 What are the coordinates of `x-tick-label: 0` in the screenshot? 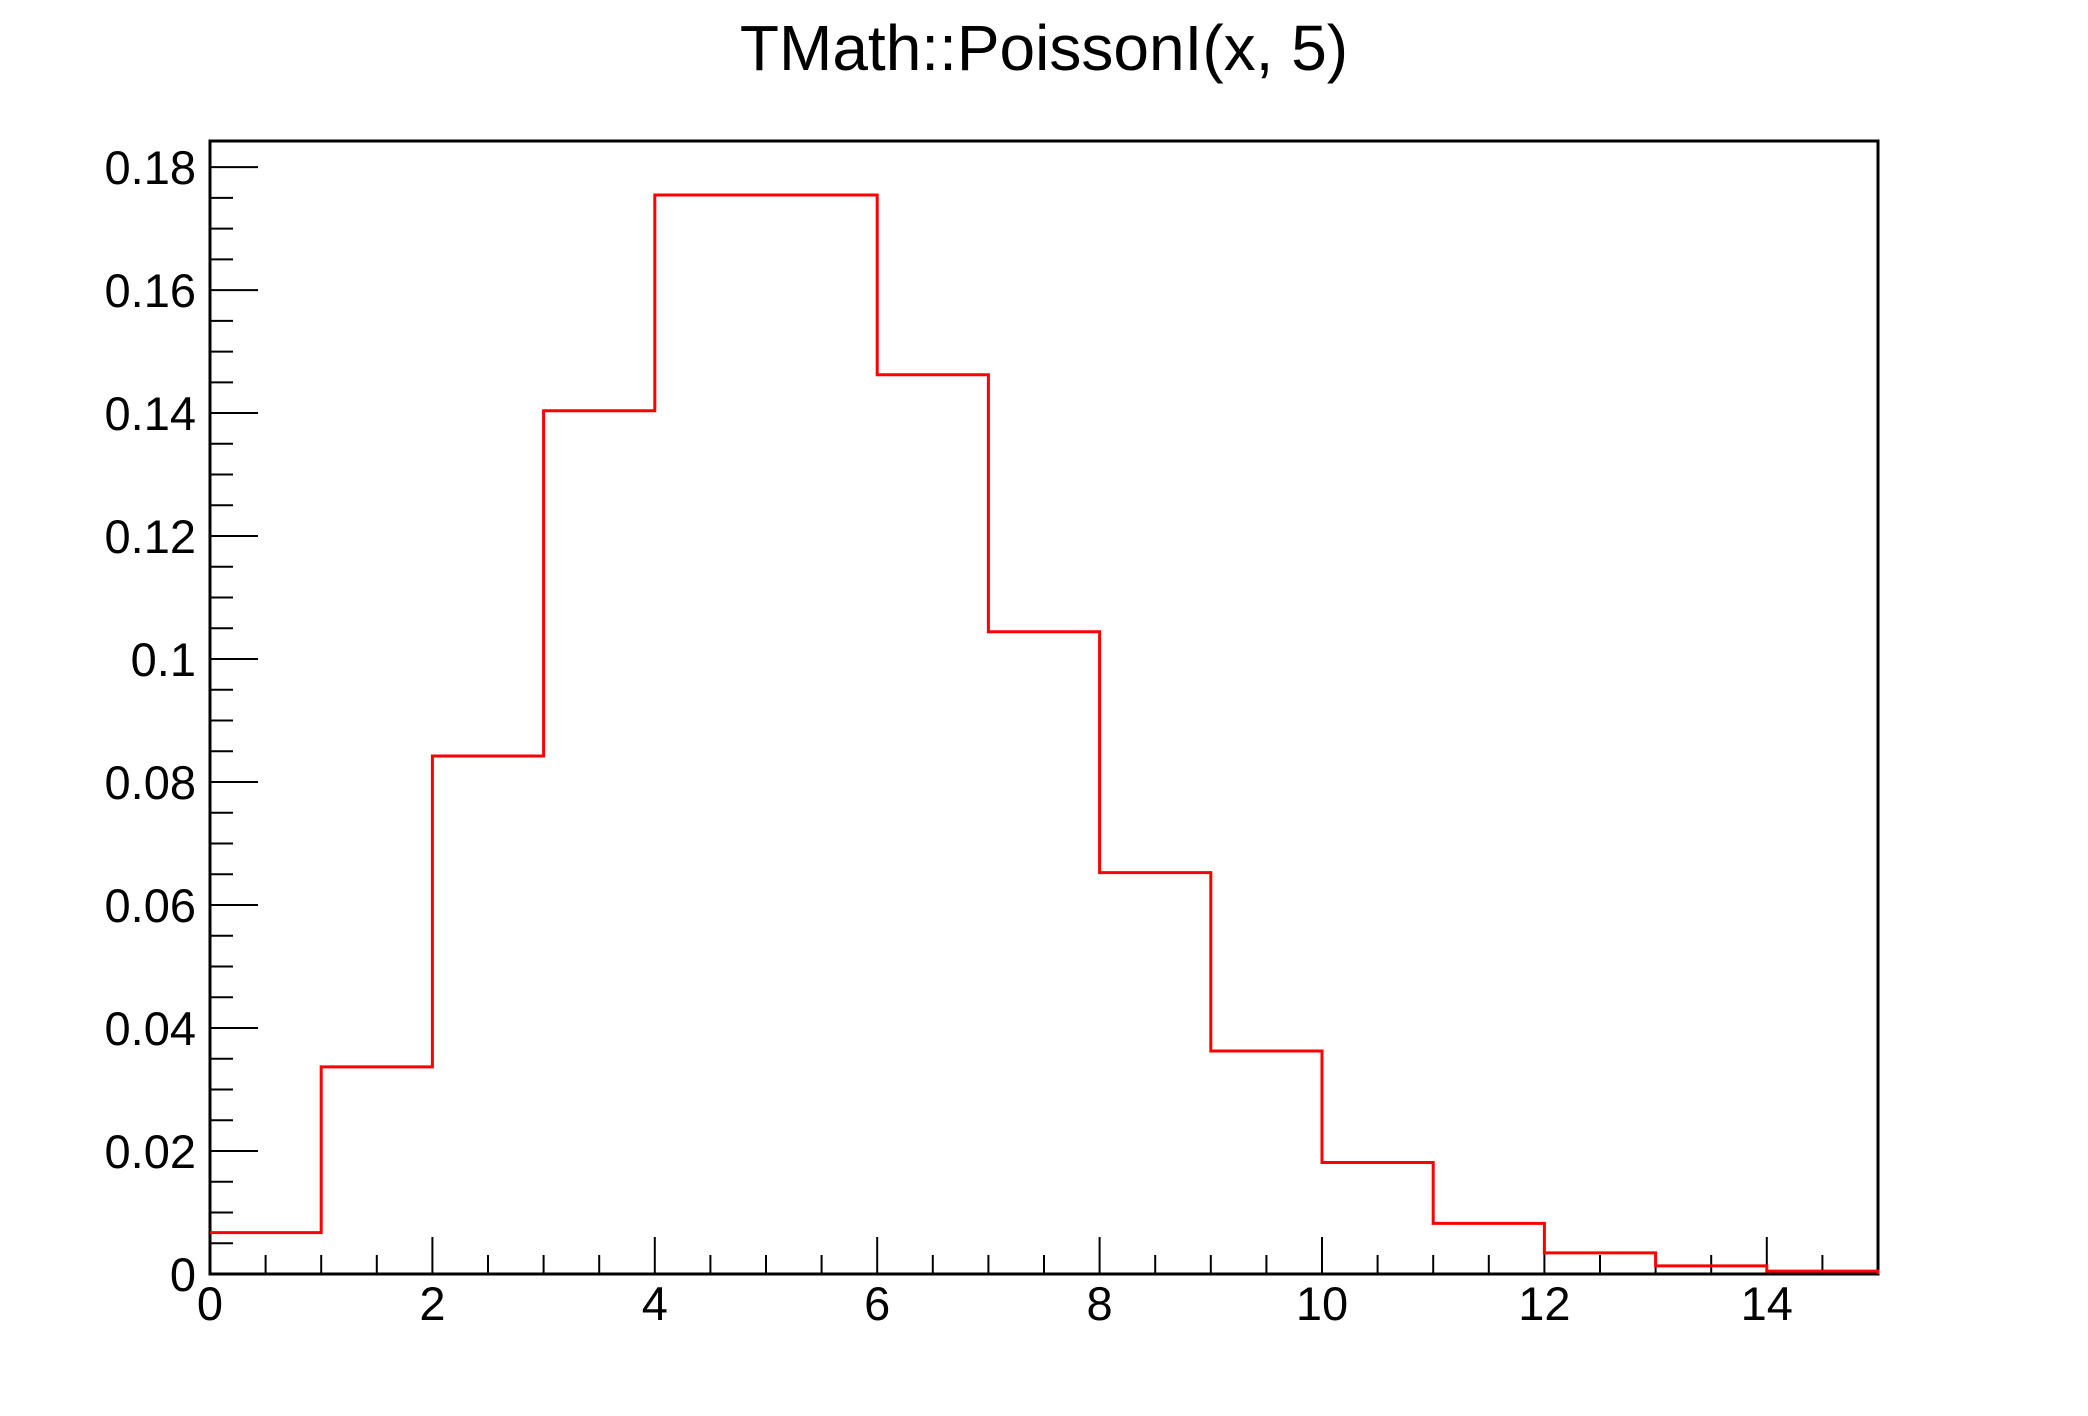 It's located at (210, 1303).